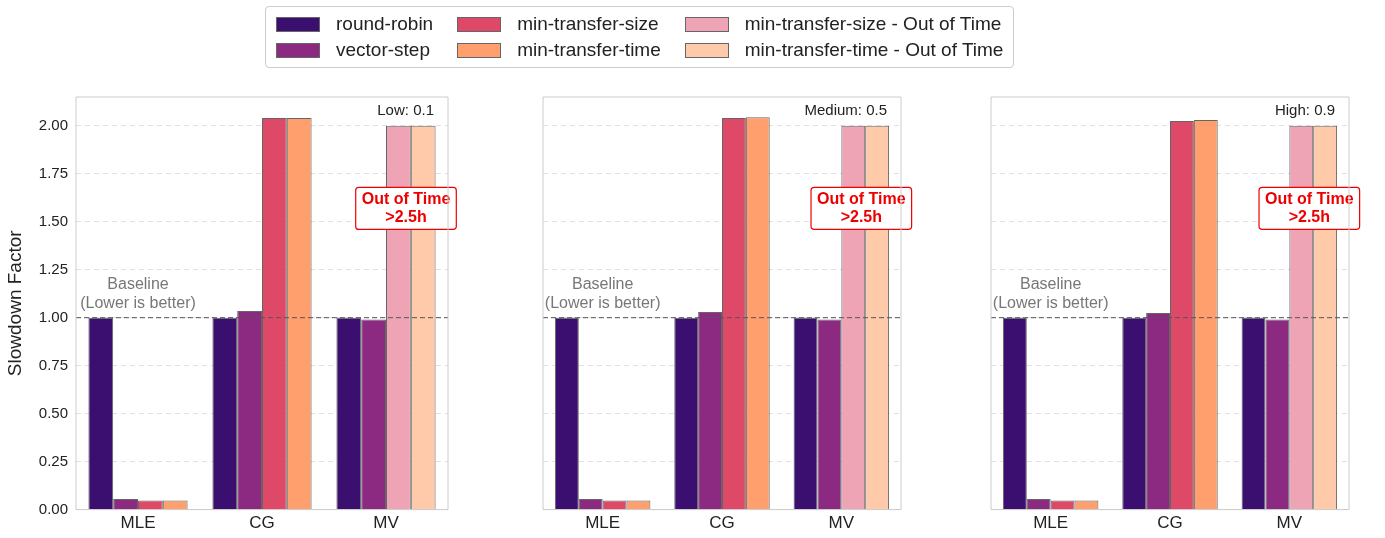  I want to click on legend-label: min-transfer-size - Out of Time, so click(873, 24).